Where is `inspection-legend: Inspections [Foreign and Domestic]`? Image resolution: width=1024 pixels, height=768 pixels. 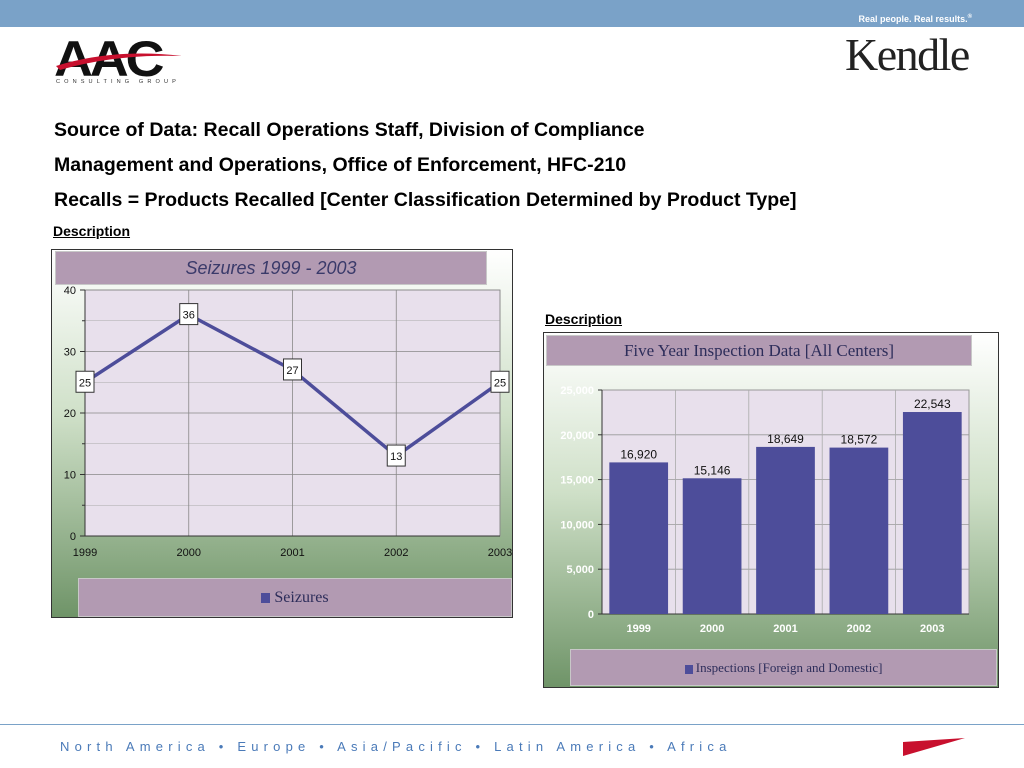
inspection-legend: Inspections [Foreign and Domestic] is located at coordinates (783, 667).